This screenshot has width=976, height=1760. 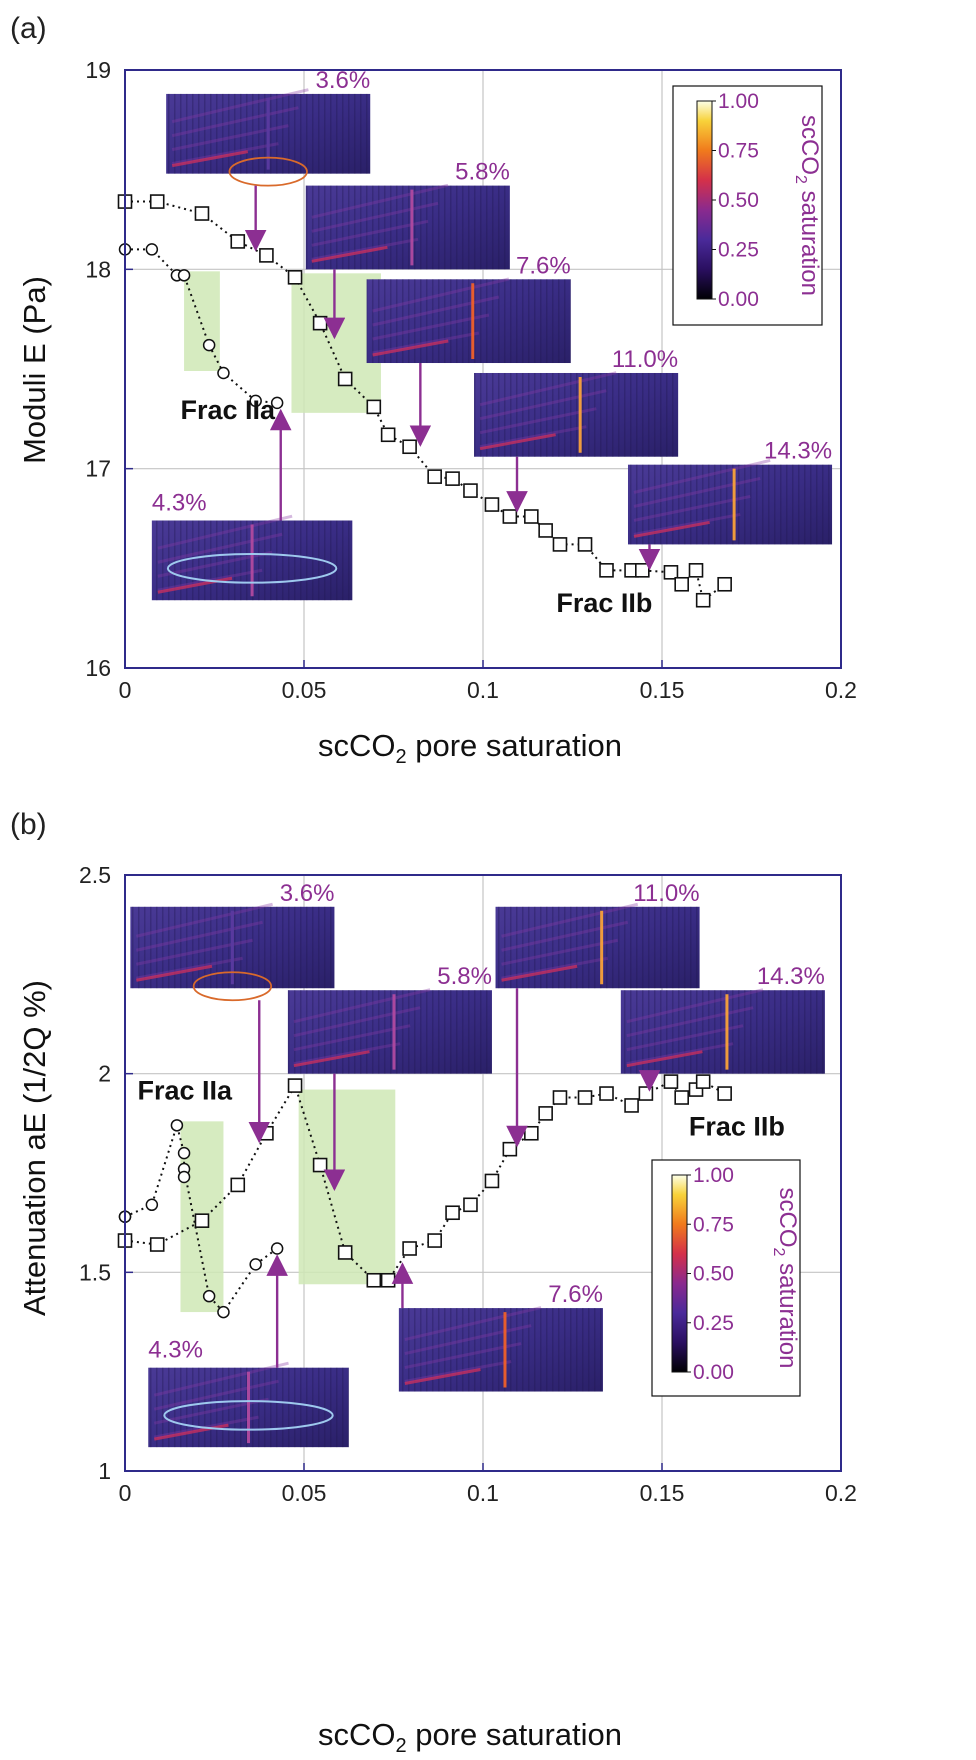 I want to click on colorbar-tick-label: 0.00, so click(x=738, y=299).